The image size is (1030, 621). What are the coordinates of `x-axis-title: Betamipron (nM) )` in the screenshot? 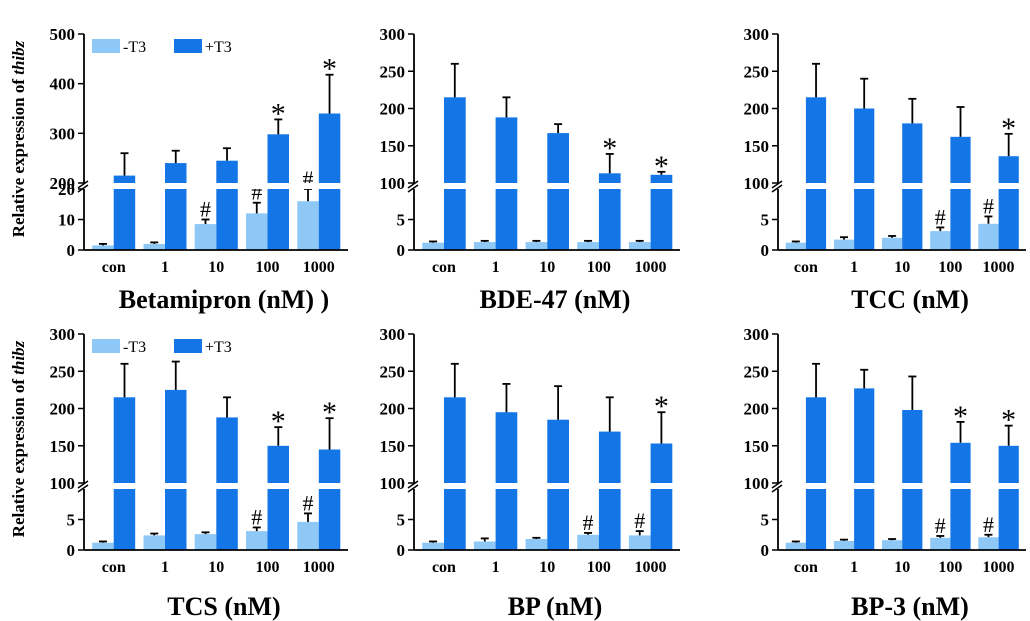 It's located at (224, 299).